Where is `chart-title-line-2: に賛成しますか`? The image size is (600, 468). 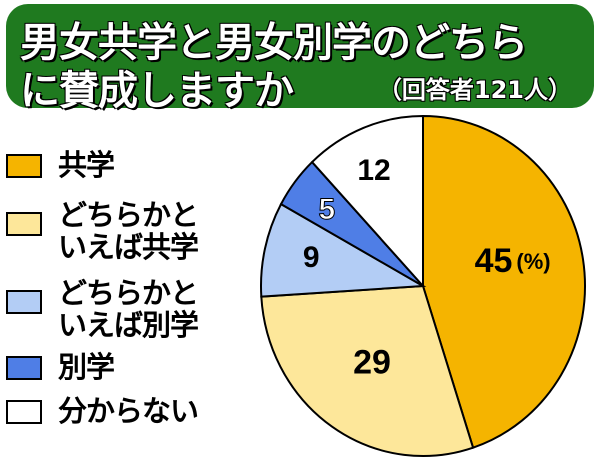 chart-title-line-2: に賛成しますか is located at coordinates (157, 91).